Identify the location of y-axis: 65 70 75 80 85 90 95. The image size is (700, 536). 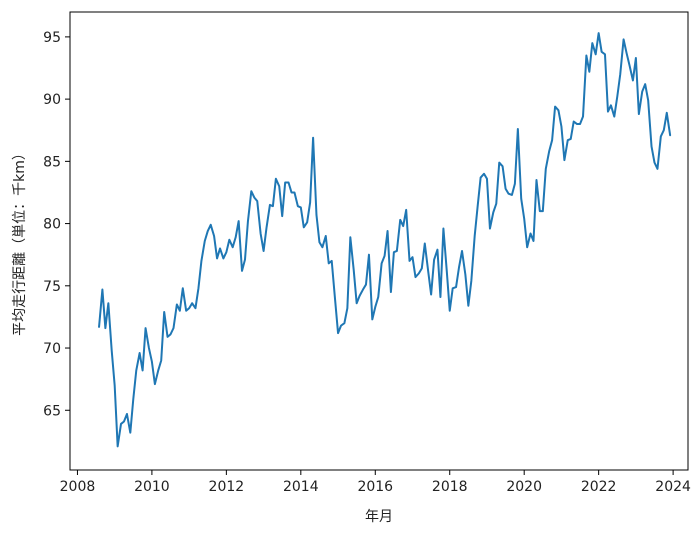
(56, 224).